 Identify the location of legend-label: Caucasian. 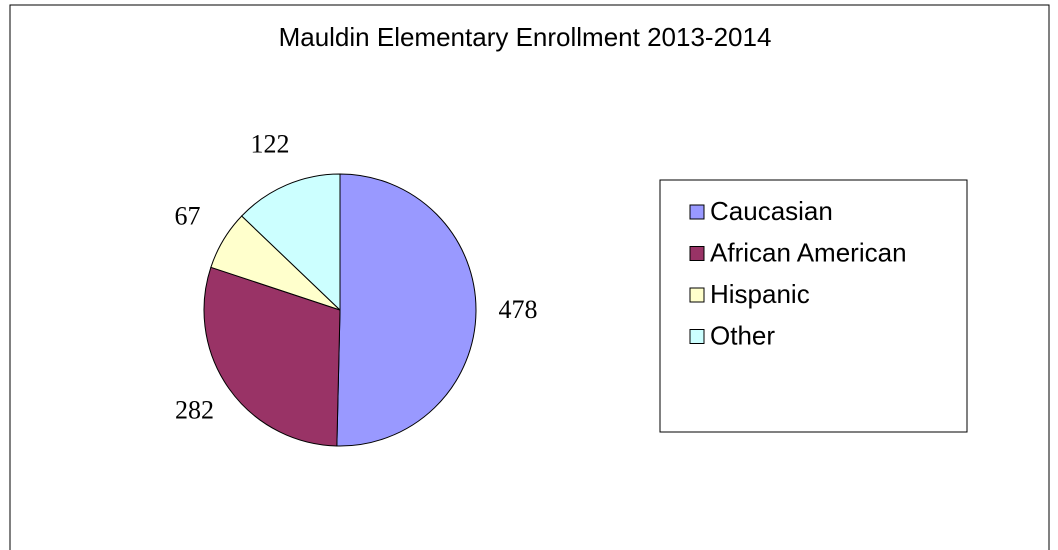
(771, 211).